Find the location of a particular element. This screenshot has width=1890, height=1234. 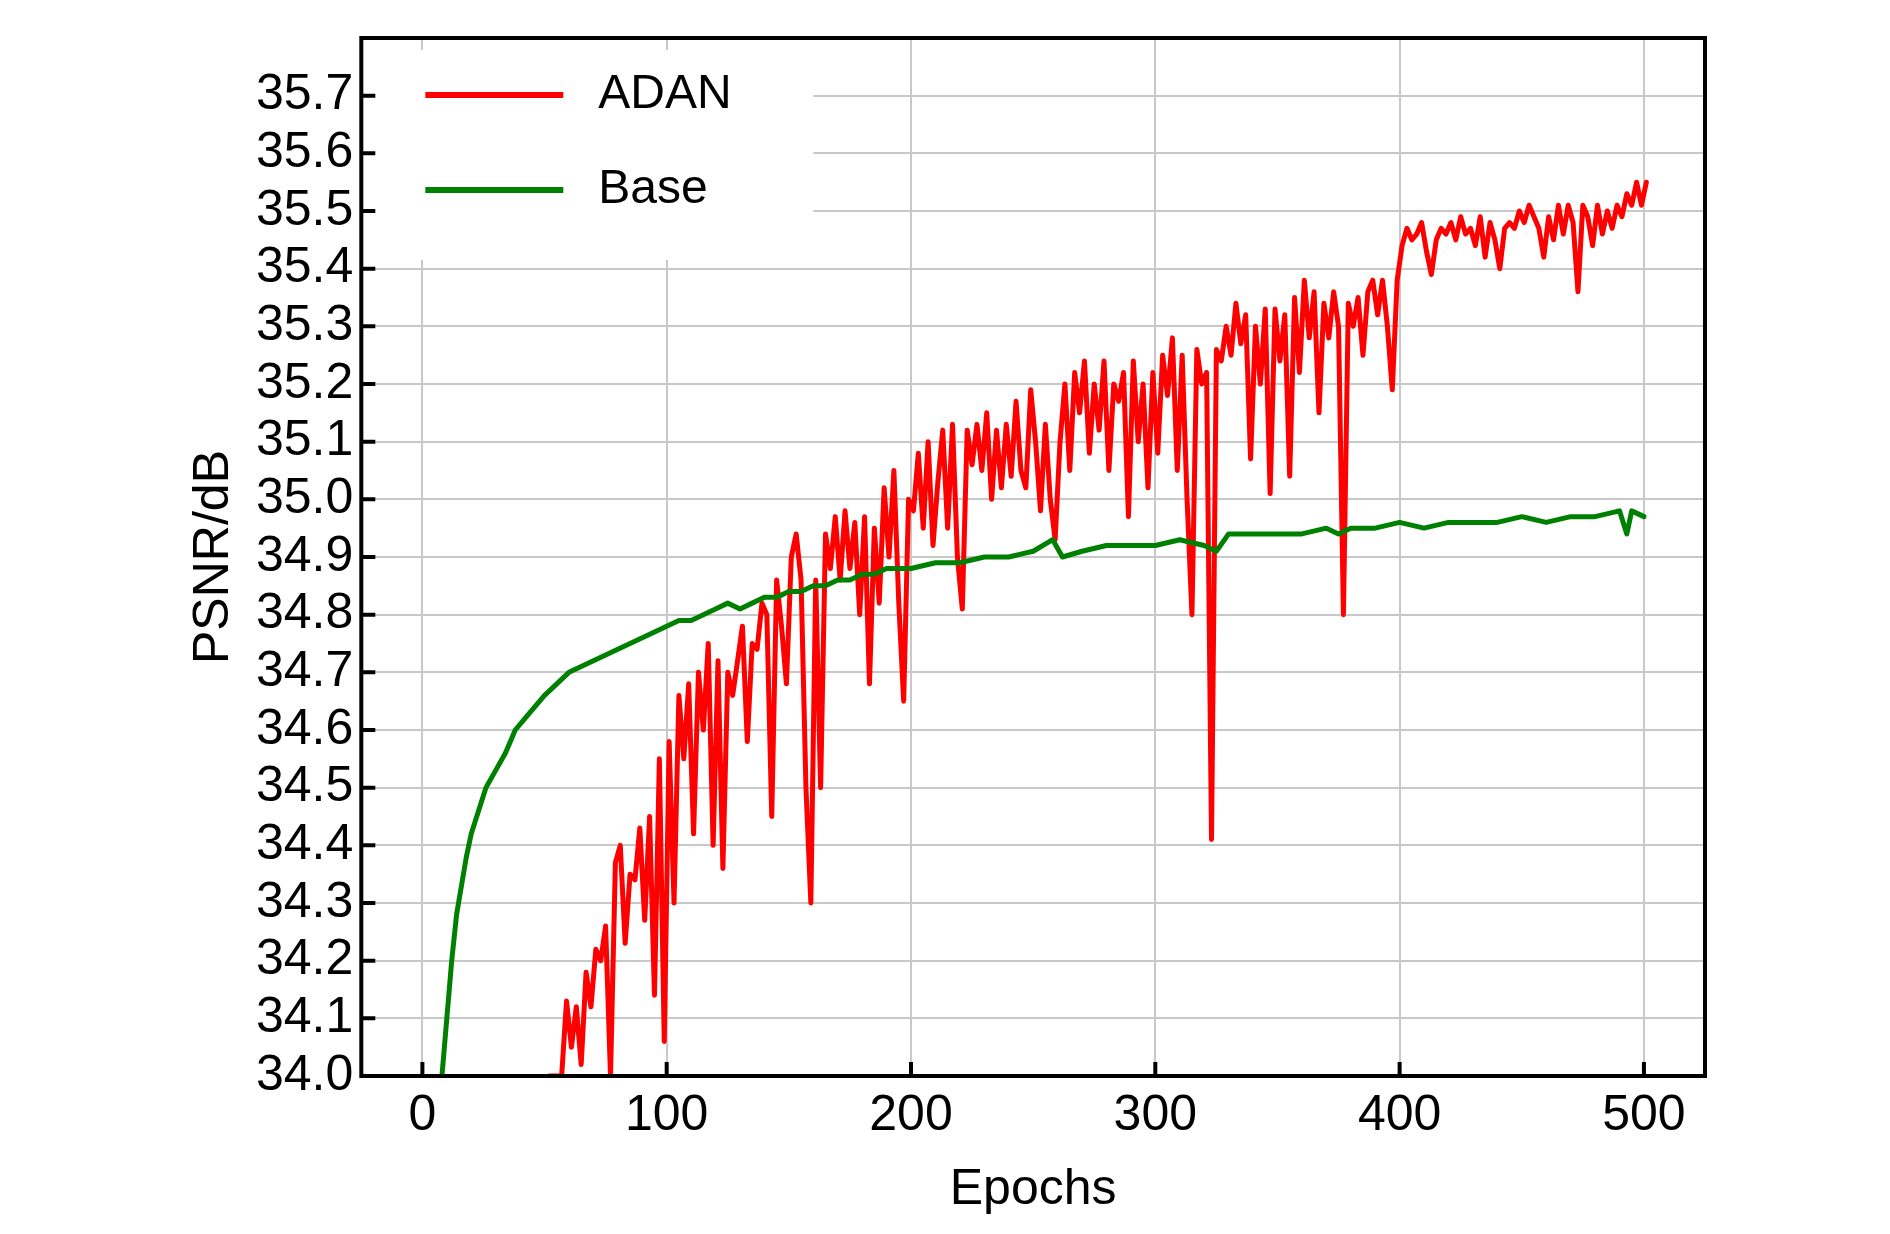

x-axis-title: Epochs is located at coordinates (1033, 1186).